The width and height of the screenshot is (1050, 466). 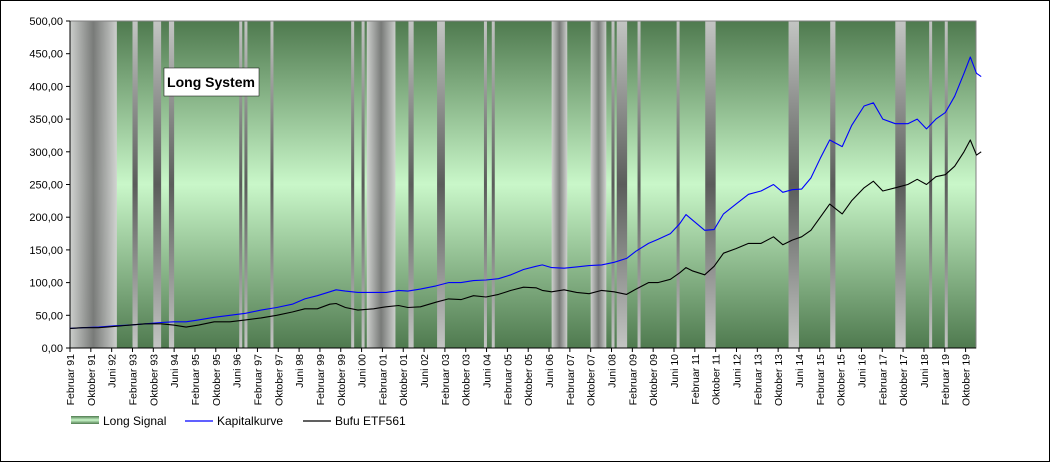 What do you see at coordinates (46, 22) in the screenshot?
I see `y-tick-label: 500,00` at bounding box center [46, 22].